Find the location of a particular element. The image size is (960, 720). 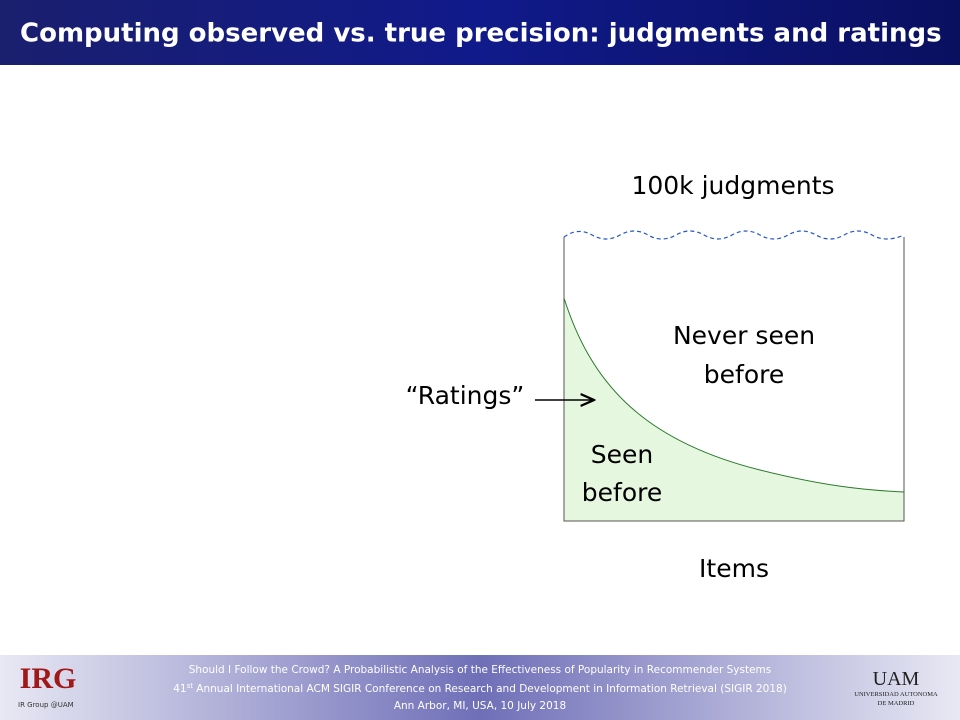

right-logo-sub: DE MADRID is located at coordinates (896, 703).